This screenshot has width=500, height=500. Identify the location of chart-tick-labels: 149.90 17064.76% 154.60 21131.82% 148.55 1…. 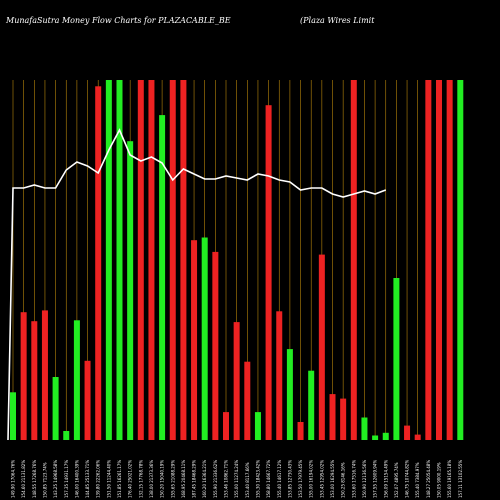
(237, 479).